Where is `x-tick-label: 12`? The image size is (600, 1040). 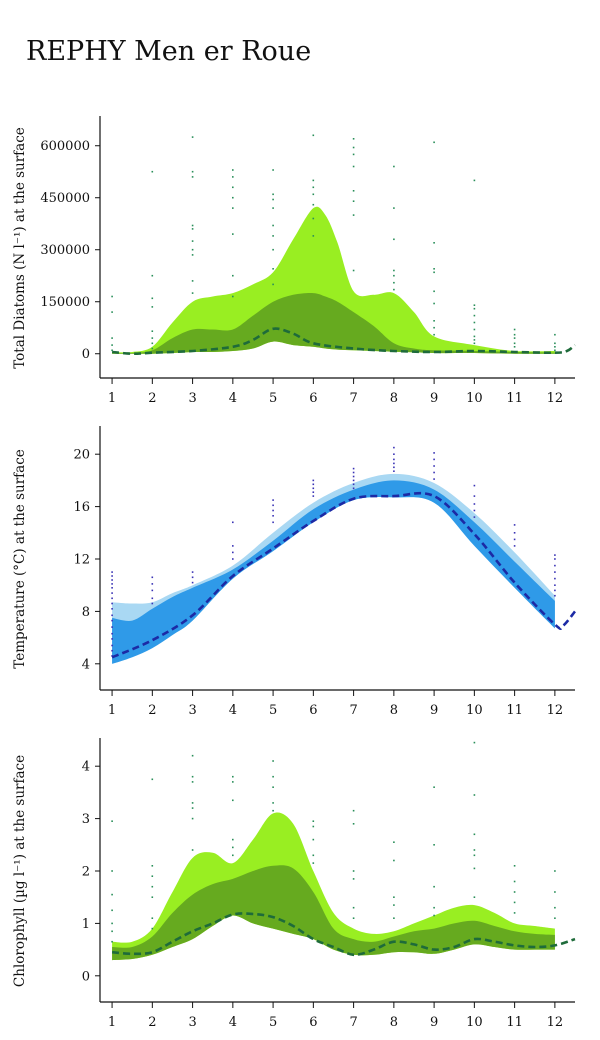
x-tick-label: 12 is located at coordinates (555, 398).